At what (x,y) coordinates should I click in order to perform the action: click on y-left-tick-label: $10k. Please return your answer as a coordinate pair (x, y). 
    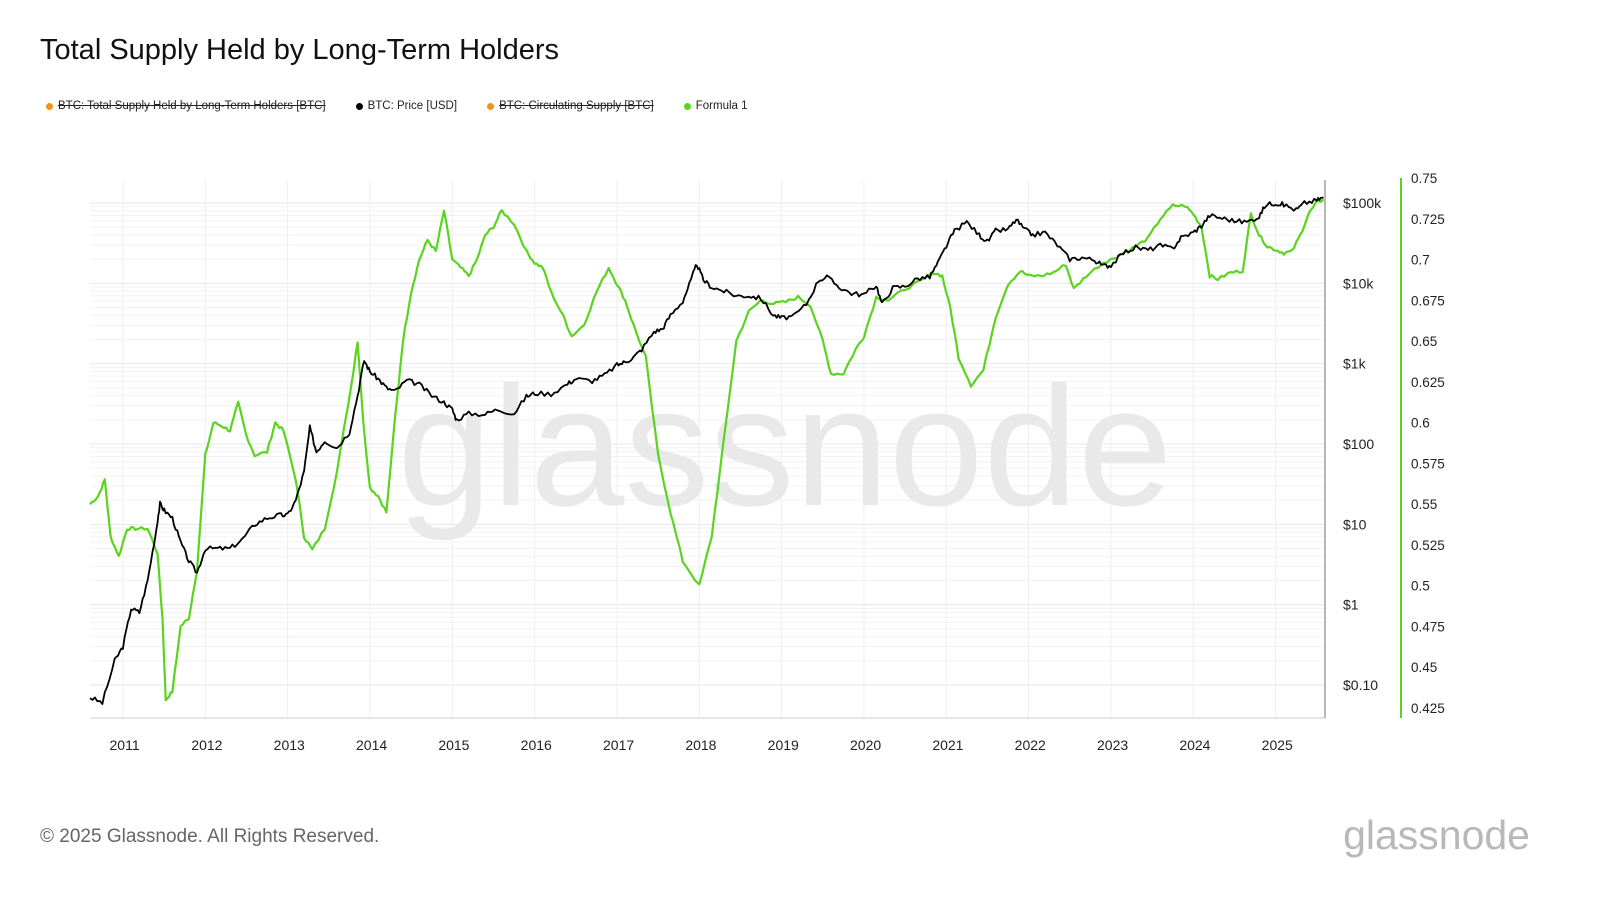
    Looking at the image, I should click on (1358, 283).